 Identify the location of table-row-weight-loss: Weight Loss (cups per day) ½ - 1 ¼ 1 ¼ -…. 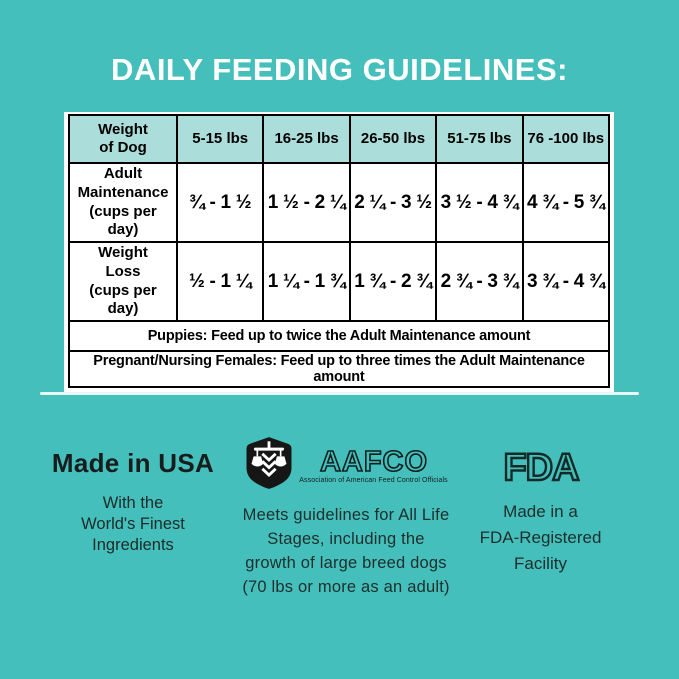
(339, 281).